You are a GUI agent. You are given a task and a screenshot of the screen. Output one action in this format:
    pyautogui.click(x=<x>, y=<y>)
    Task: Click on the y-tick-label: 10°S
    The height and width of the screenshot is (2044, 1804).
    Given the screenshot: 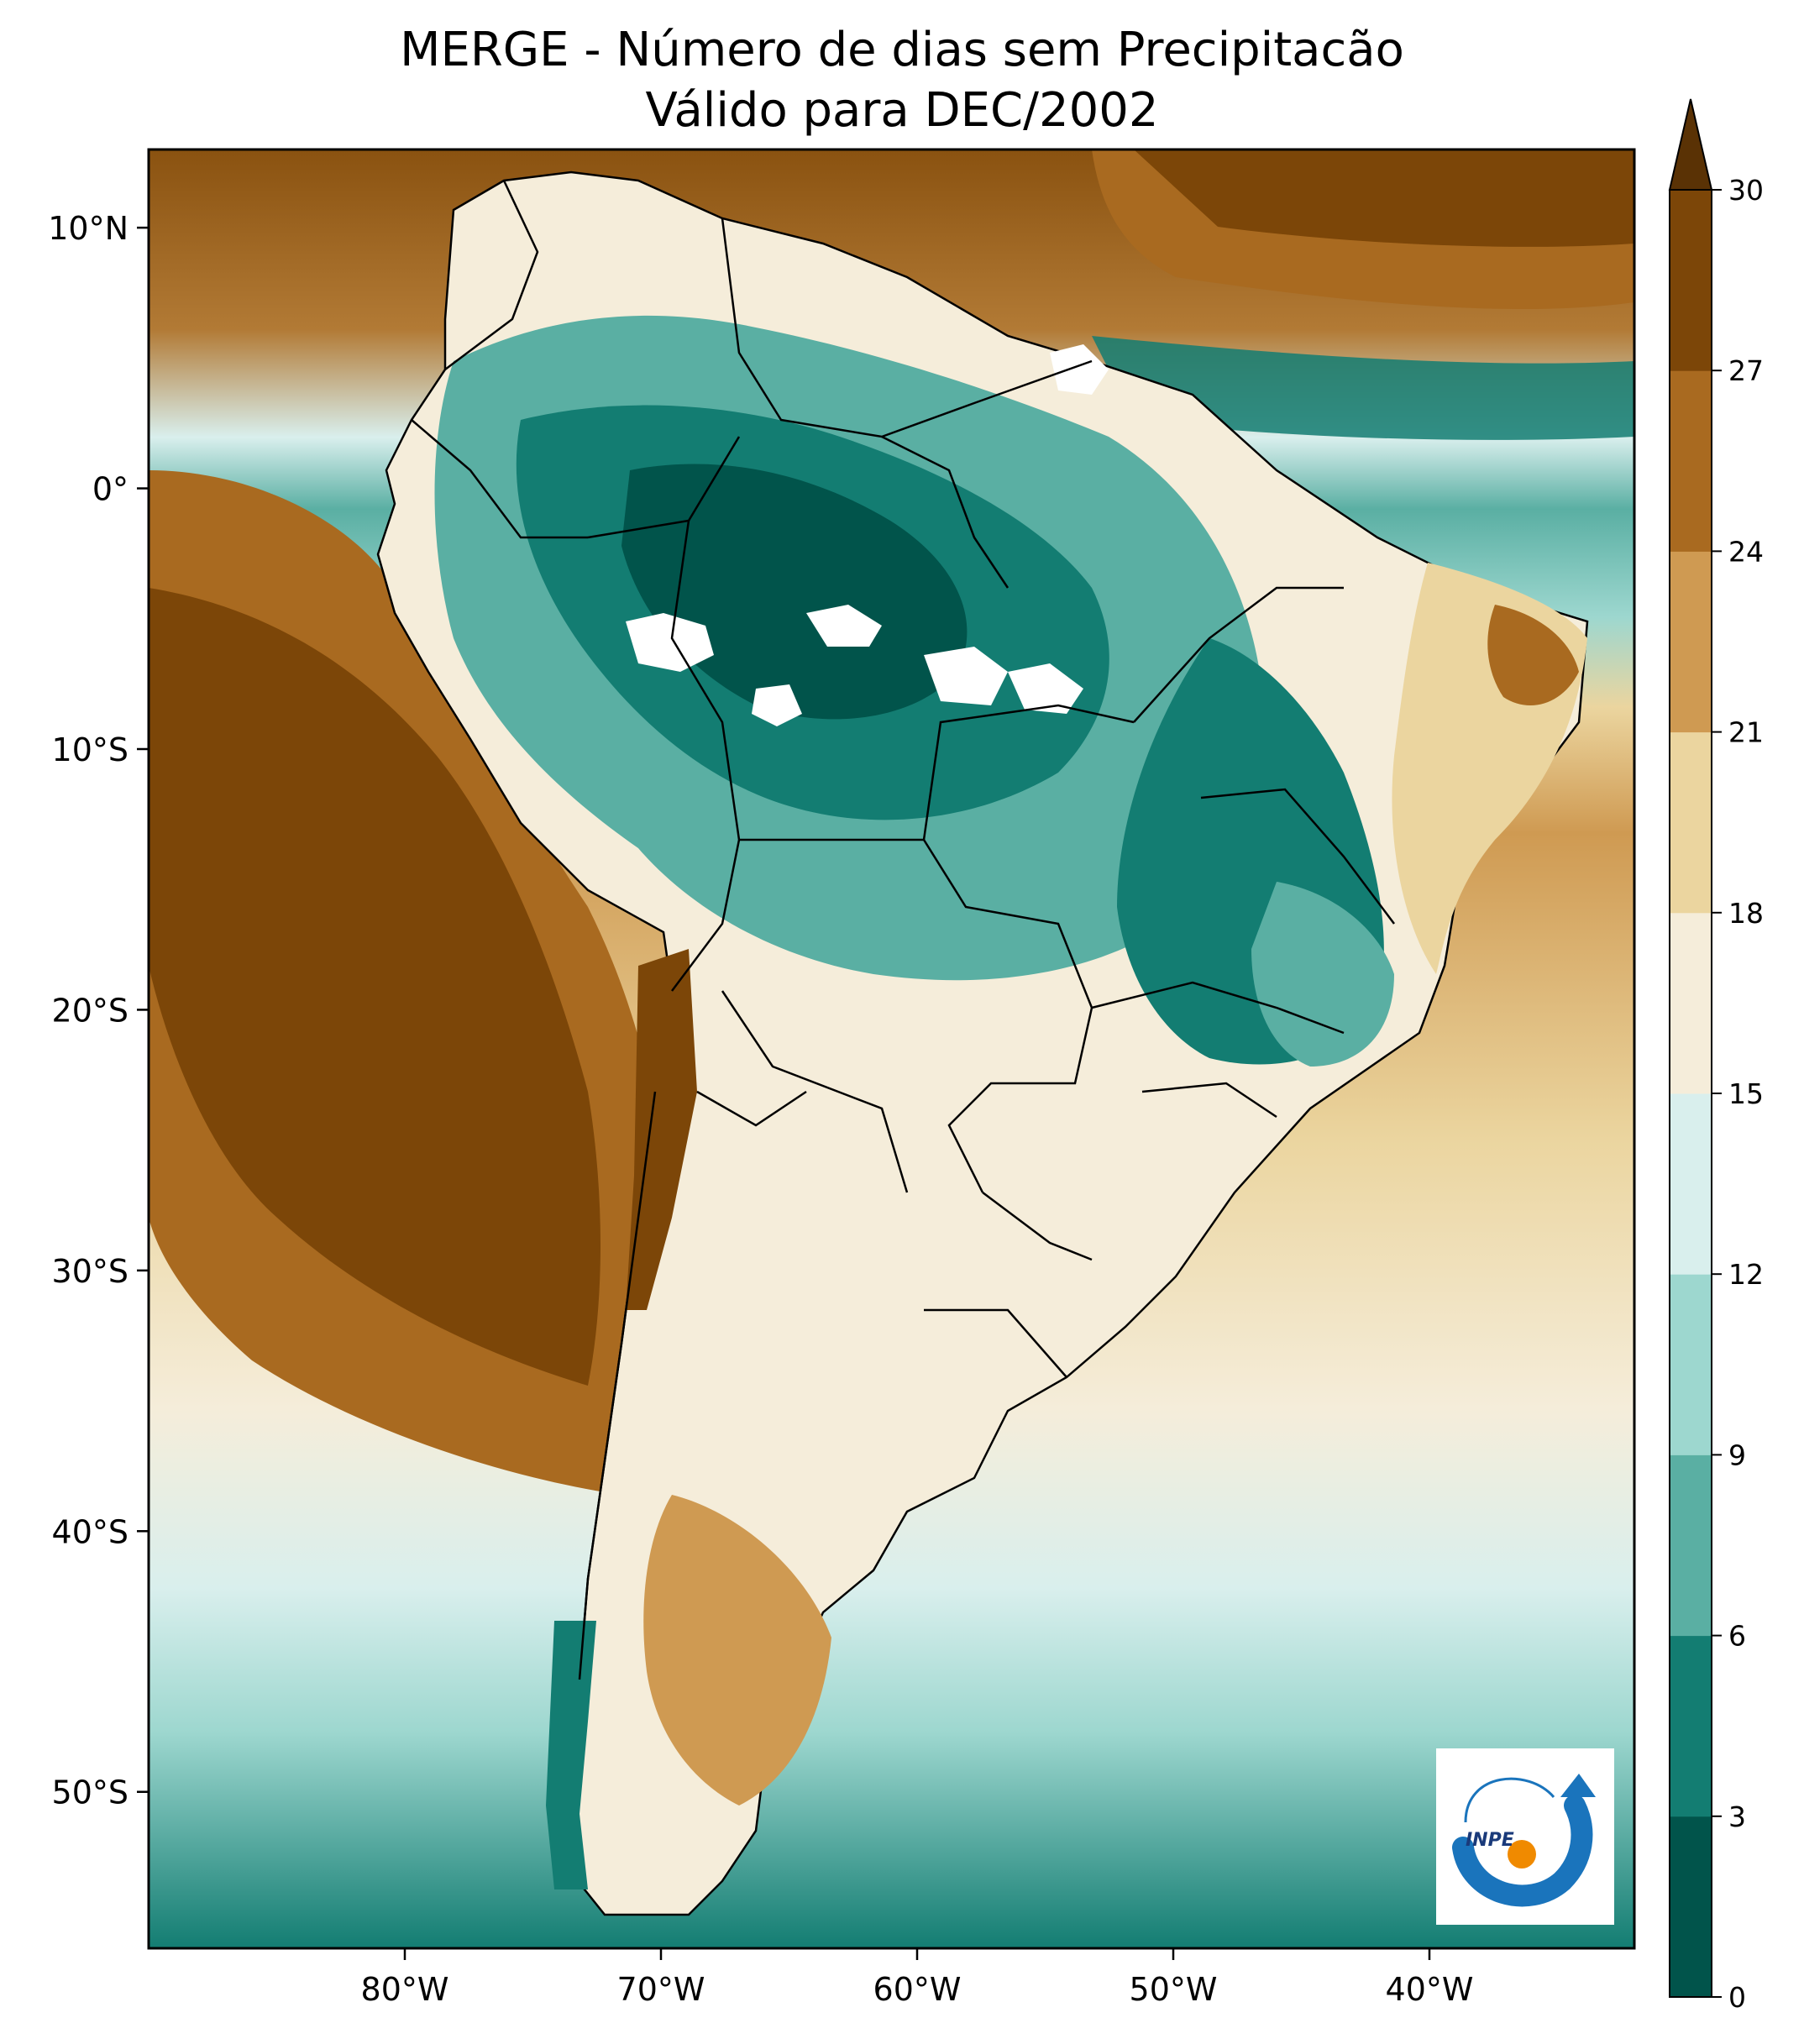 What is the action you would take?
    pyautogui.click(x=90, y=749)
    